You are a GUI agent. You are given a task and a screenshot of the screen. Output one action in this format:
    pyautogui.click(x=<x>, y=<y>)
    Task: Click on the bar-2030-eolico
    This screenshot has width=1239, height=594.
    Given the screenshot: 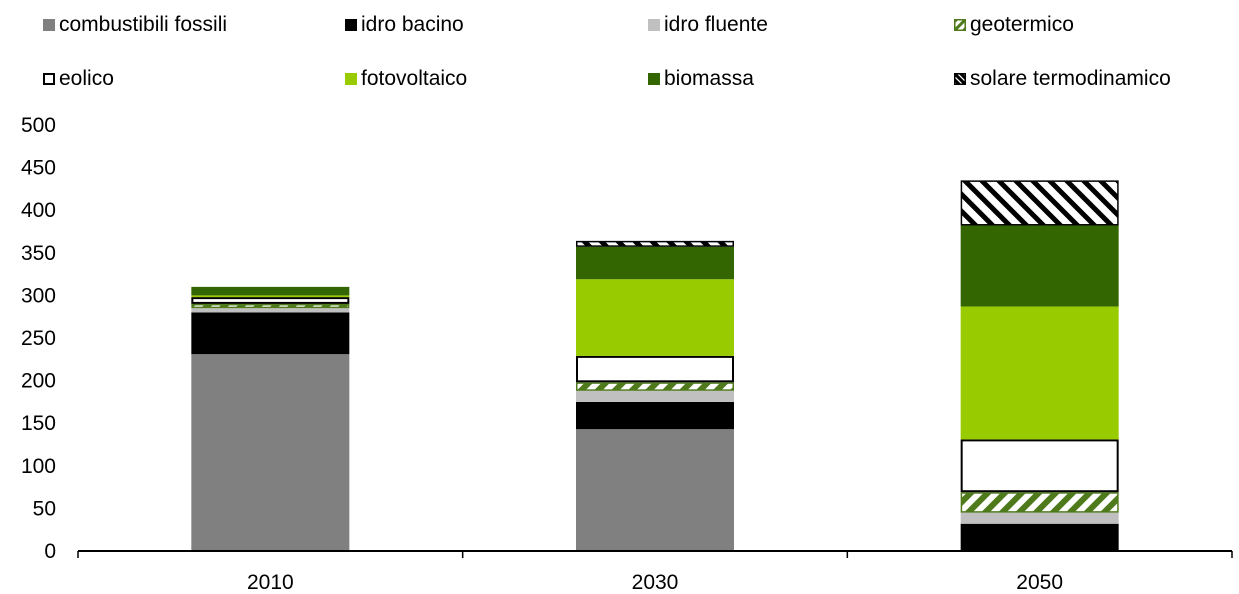 What is the action you would take?
    pyautogui.click(x=655, y=369)
    